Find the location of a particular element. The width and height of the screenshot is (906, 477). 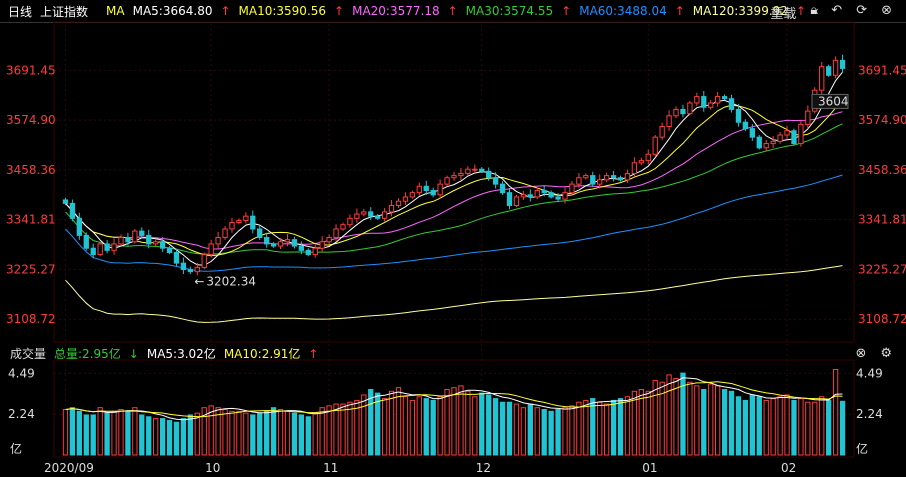

volume-ma5: MA5:3.02亿 is located at coordinates (181, 353).